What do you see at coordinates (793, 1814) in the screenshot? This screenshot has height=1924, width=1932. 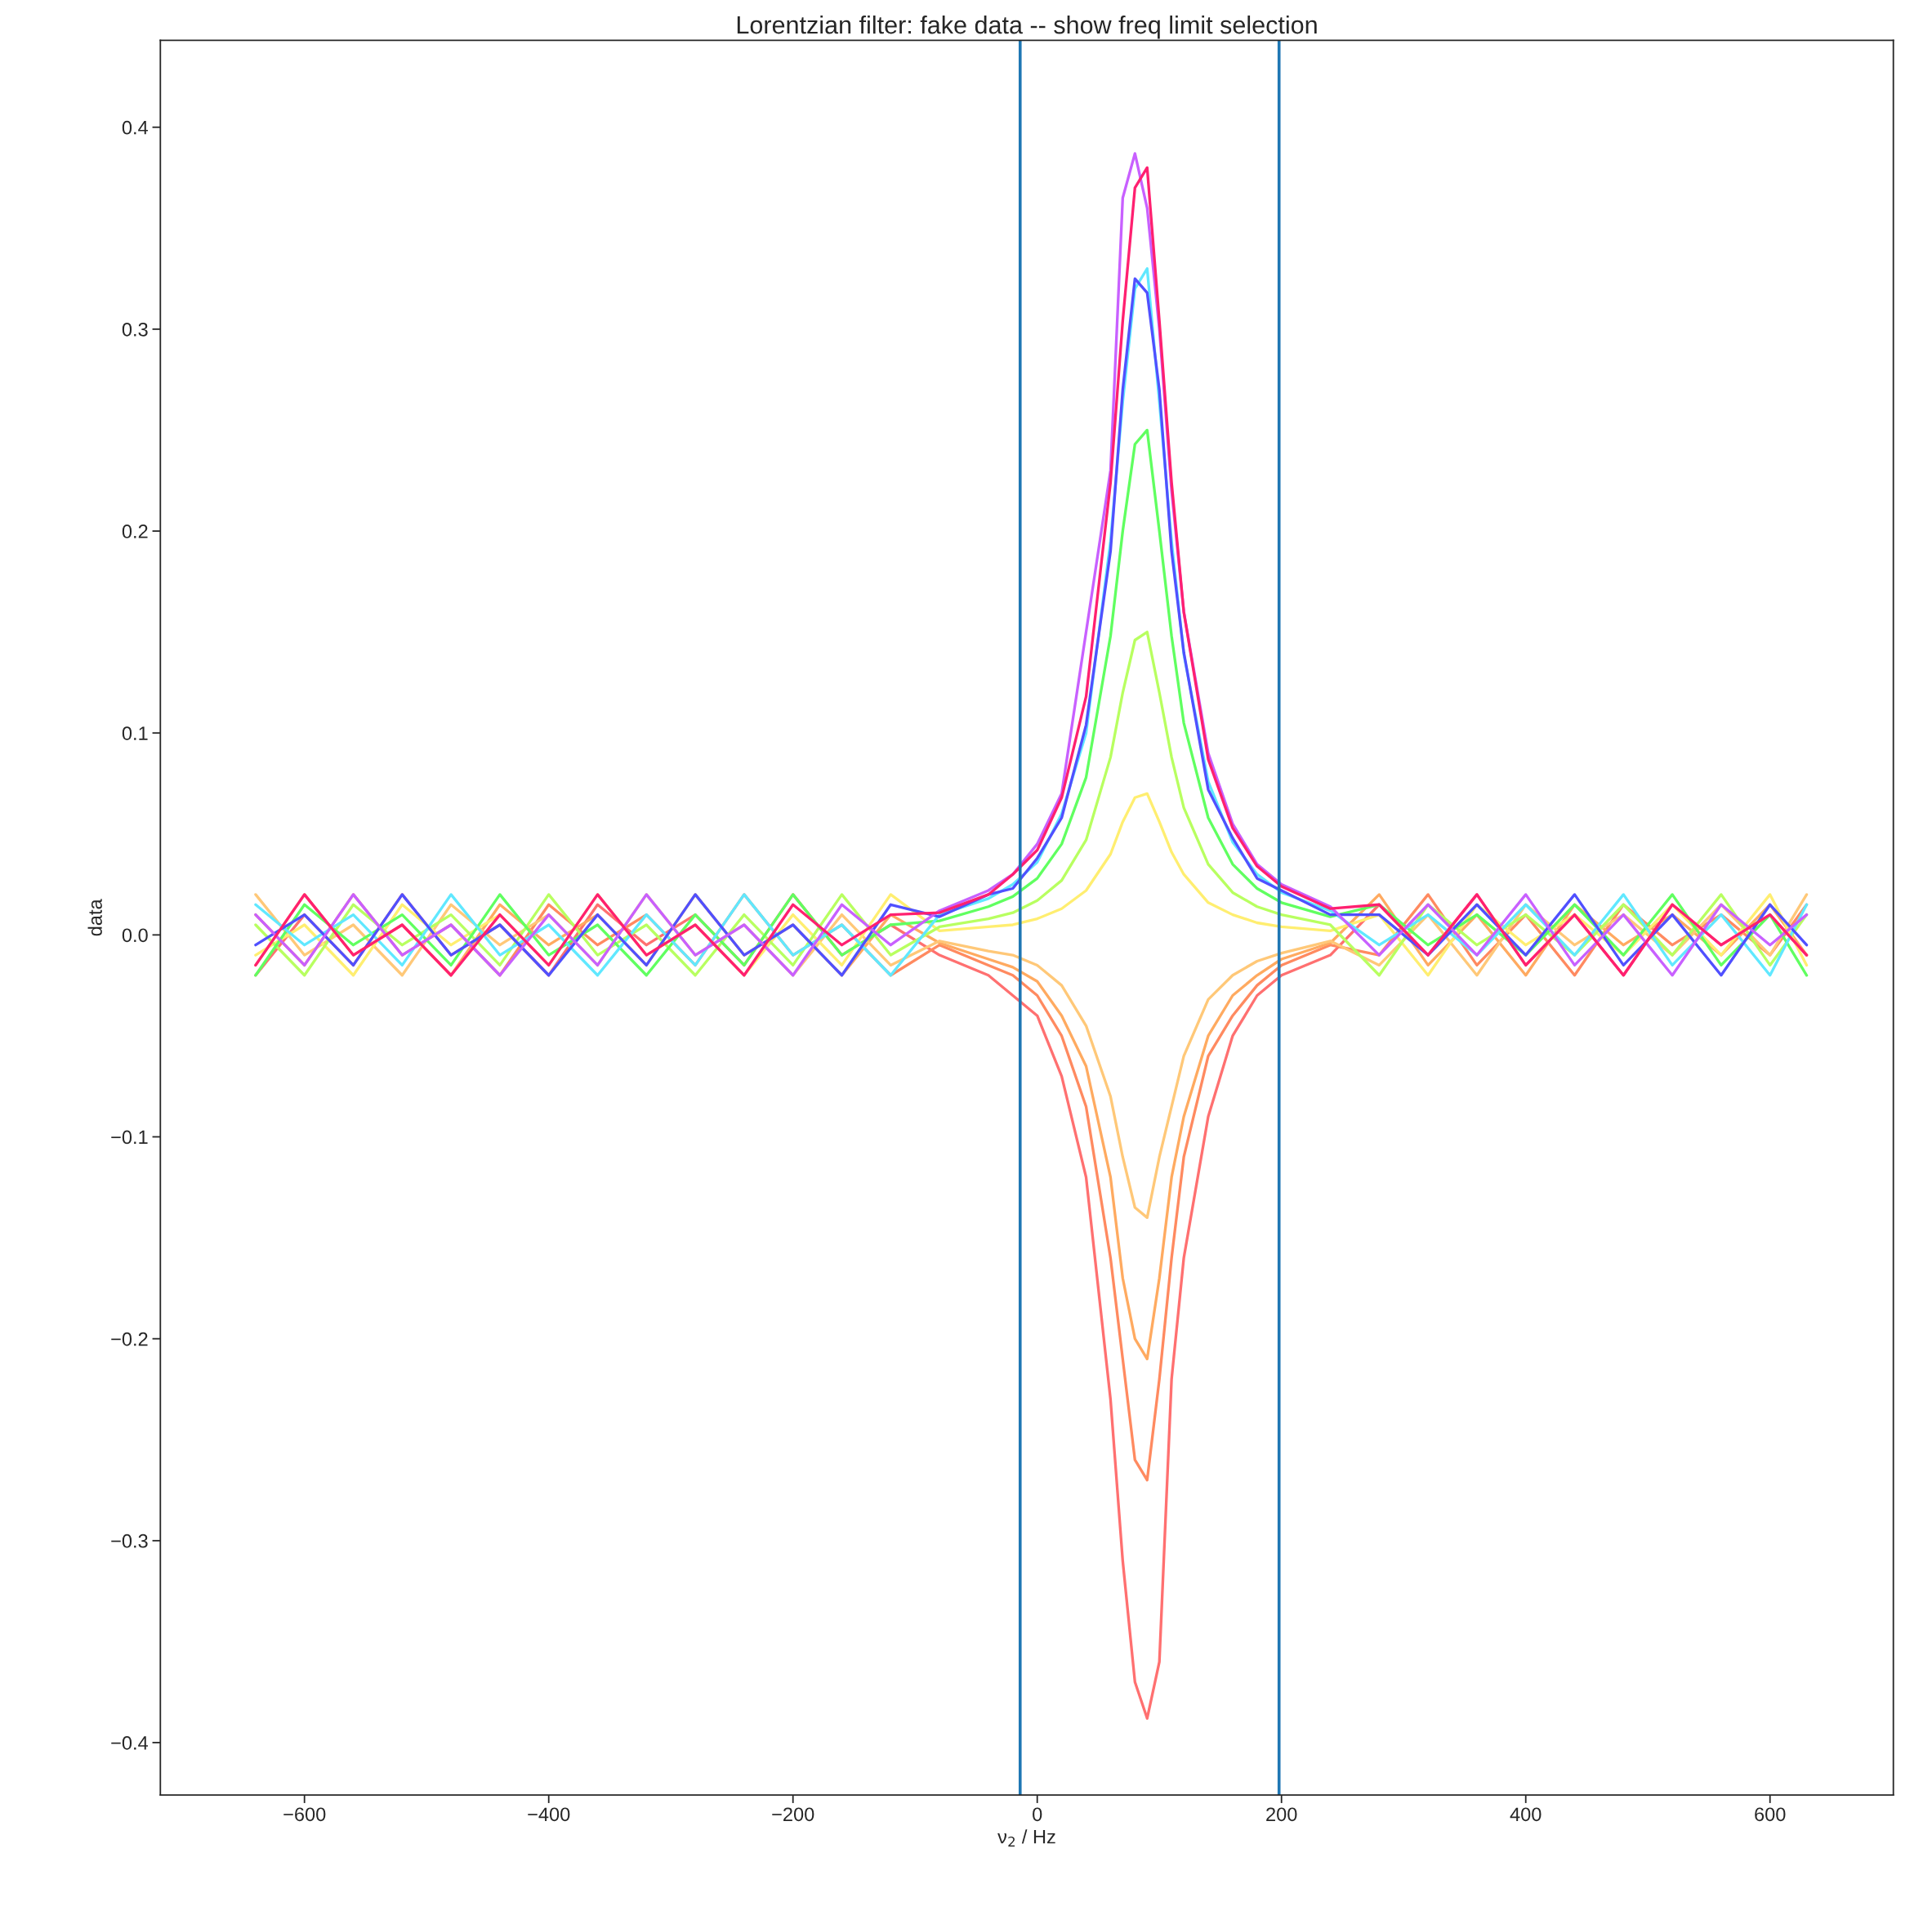 I see `x-tick-label: −200` at bounding box center [793, 1814].